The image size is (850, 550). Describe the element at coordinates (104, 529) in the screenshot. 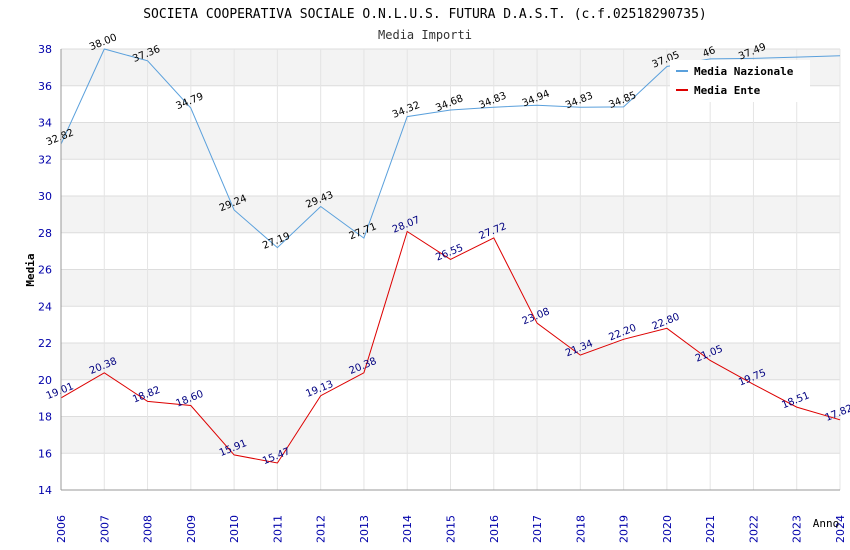

I see `x-tick-label: 2007` at that location.